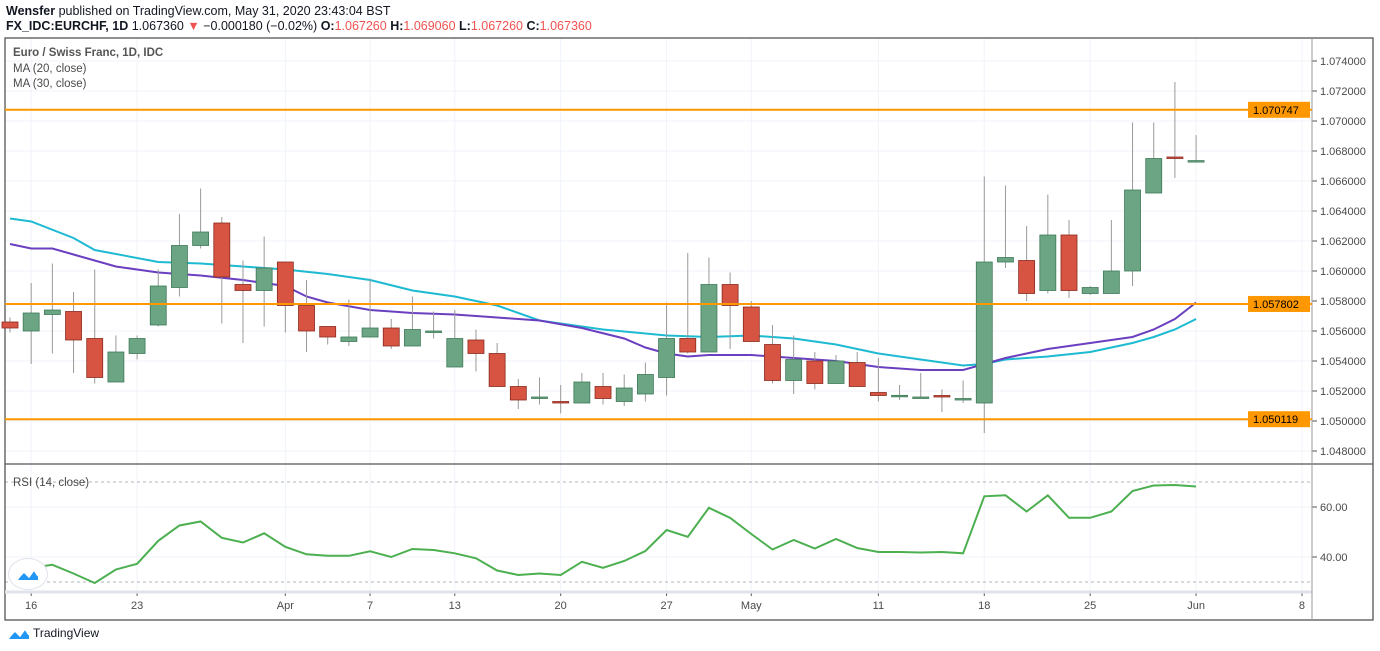  Describe the element at coordinates (285, 606) in the screenshot. I see `x-tick-label: Apr` at that location.